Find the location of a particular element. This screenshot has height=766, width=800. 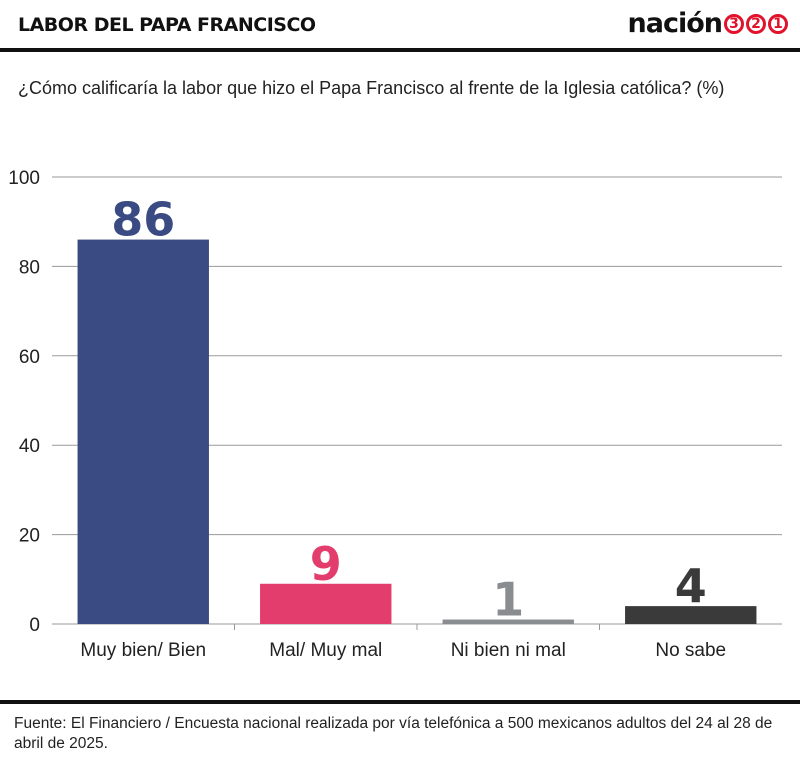

page-title: LABOR DEL PAPA FRANCISCO is located at coordinates (167, 25).